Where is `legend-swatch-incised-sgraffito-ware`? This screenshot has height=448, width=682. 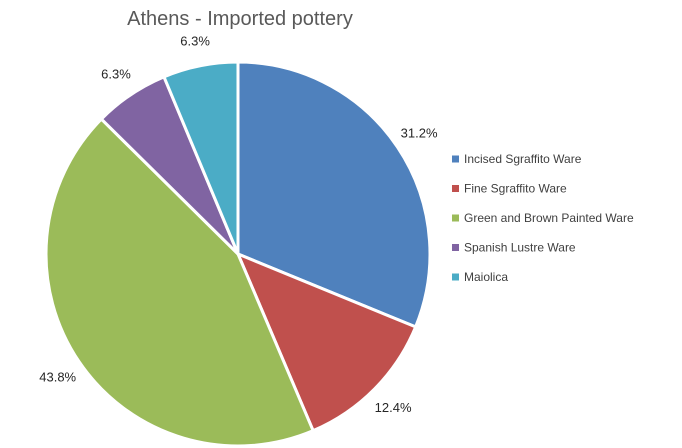 legend-swatch-incised-sgraffito-ware is located at coordinates (455, 159).